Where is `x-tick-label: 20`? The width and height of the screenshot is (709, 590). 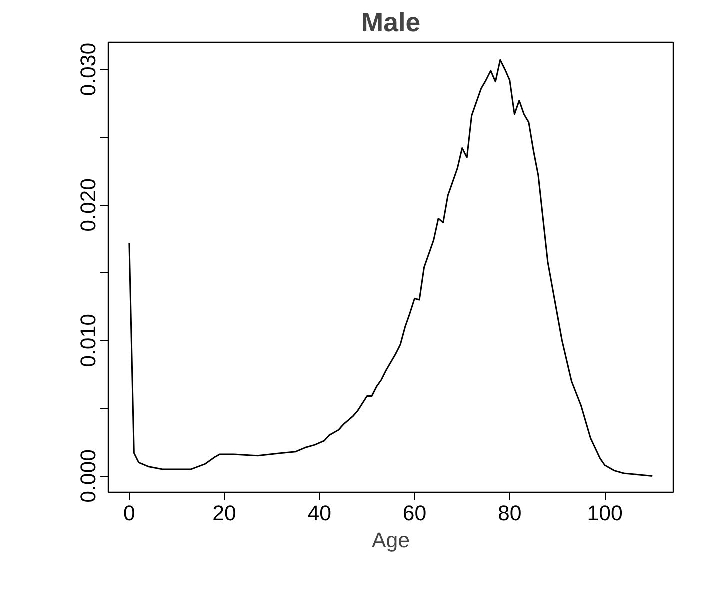
x-tick-label: 20 is located at coordinates (224, 514).